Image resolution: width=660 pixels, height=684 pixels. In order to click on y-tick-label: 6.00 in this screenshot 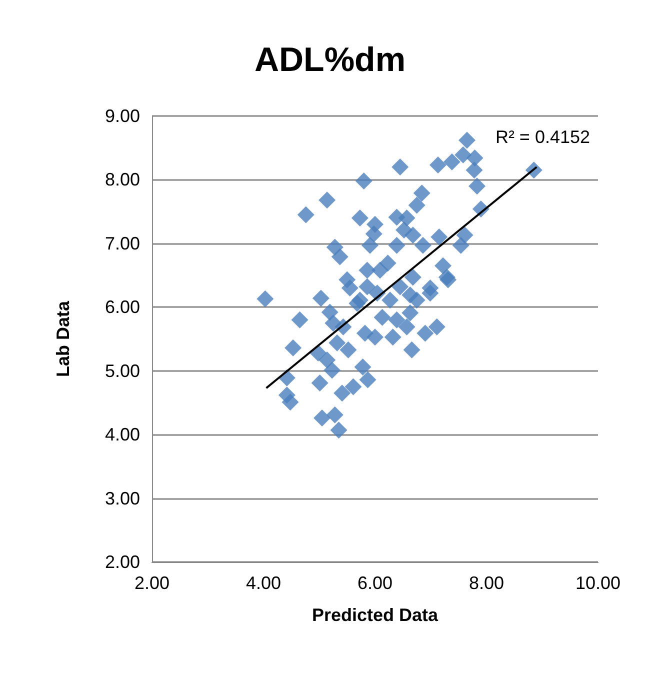, I will do `click(122, 307)`.